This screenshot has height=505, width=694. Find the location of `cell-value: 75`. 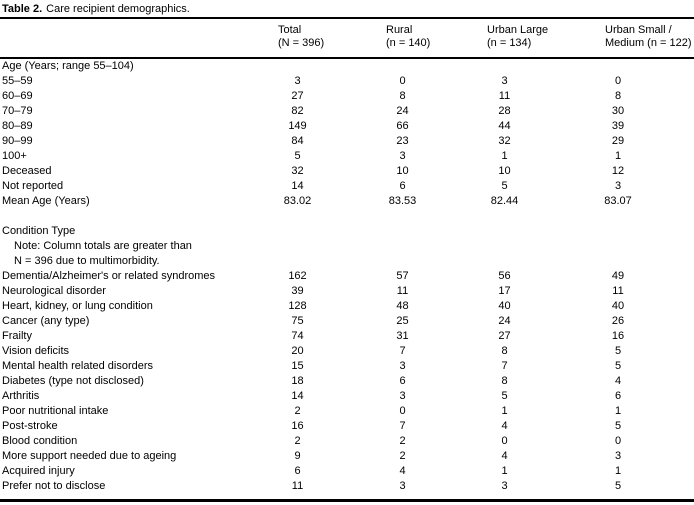

cell-value: 75 is located at coordinates (297, 321).